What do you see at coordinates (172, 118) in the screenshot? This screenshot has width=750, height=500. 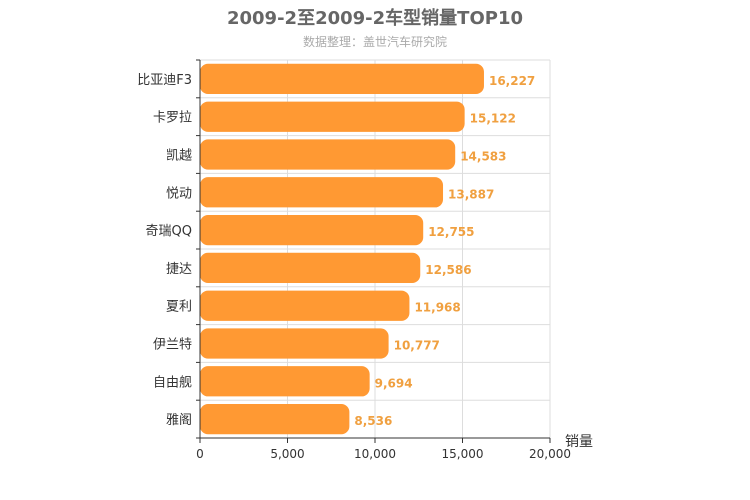 I see `y-tick-label: 卡罗拉` at bounding box center [172, 118].